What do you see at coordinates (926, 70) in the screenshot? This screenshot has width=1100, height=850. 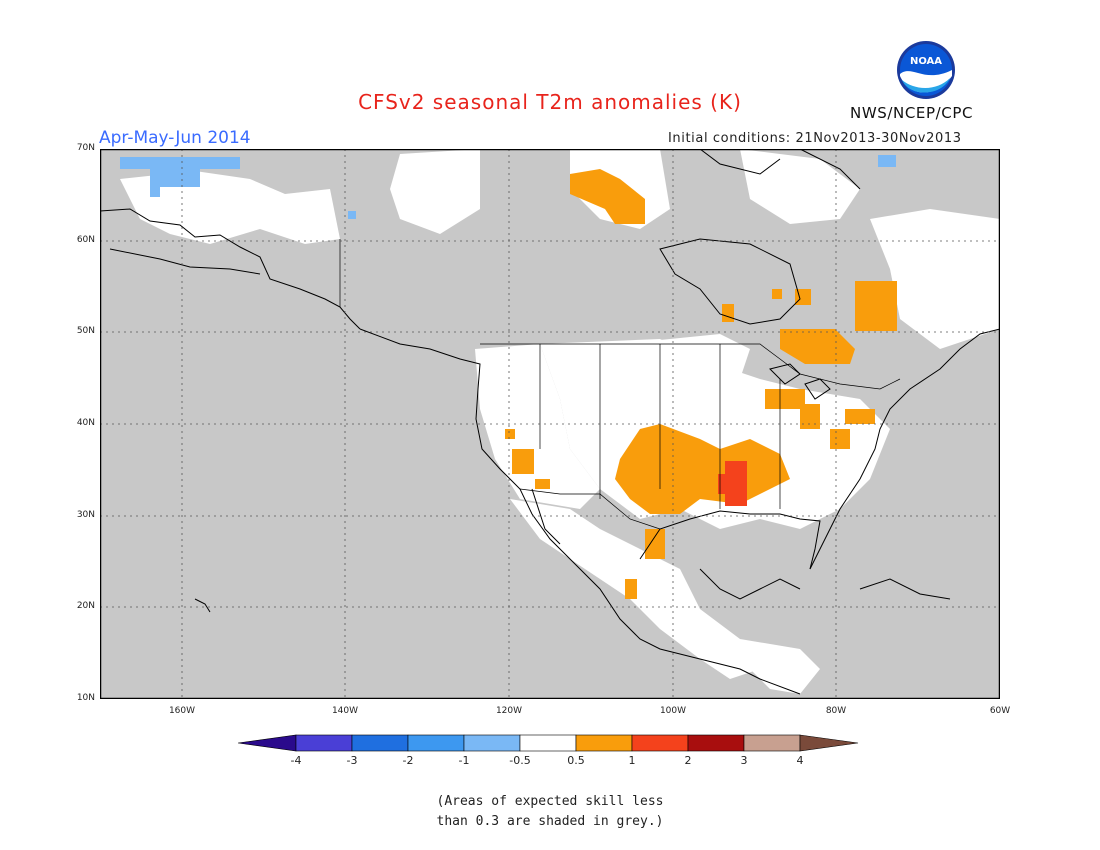 I see `noaa-logo-icon: NOAA` at bounding box center [926, 70].